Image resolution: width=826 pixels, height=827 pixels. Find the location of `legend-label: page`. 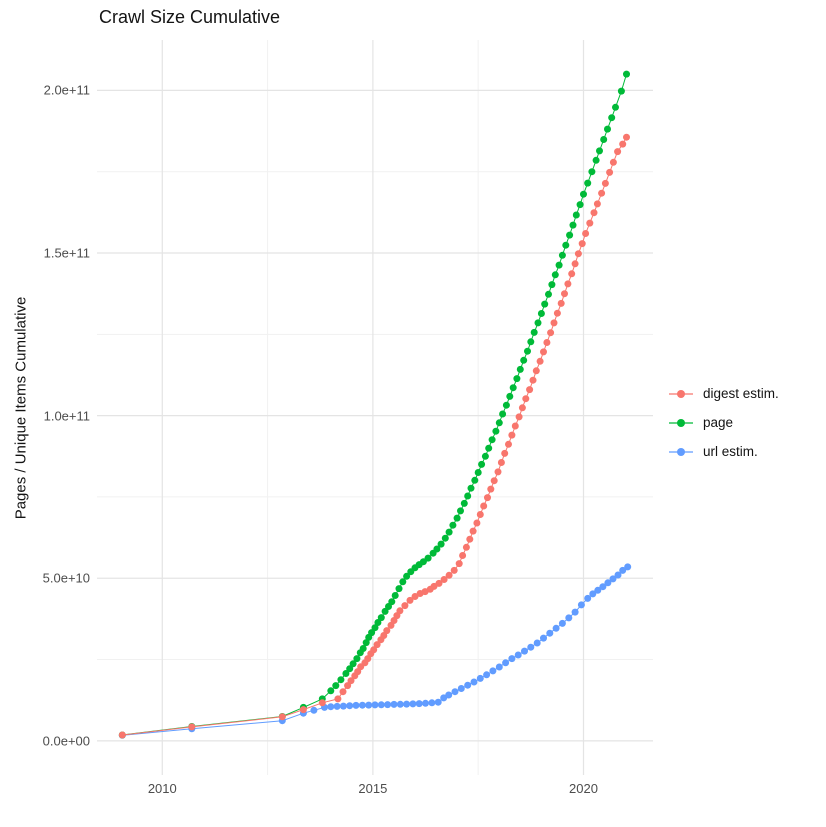

legend-label: page is located at coordinates (718, 422).